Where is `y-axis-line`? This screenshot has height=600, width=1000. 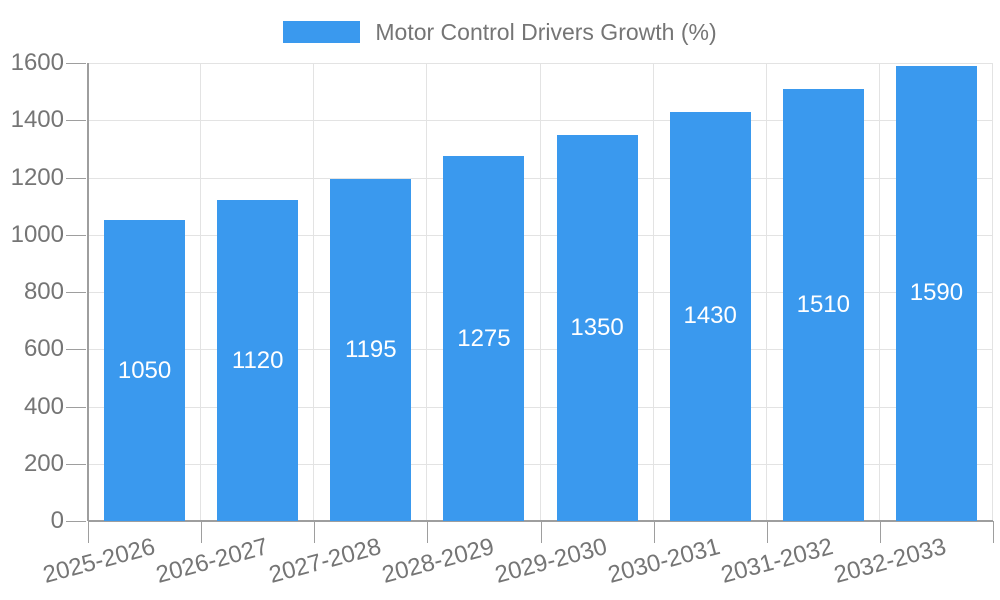 y-axis-line is located at coordinates (88, 292).